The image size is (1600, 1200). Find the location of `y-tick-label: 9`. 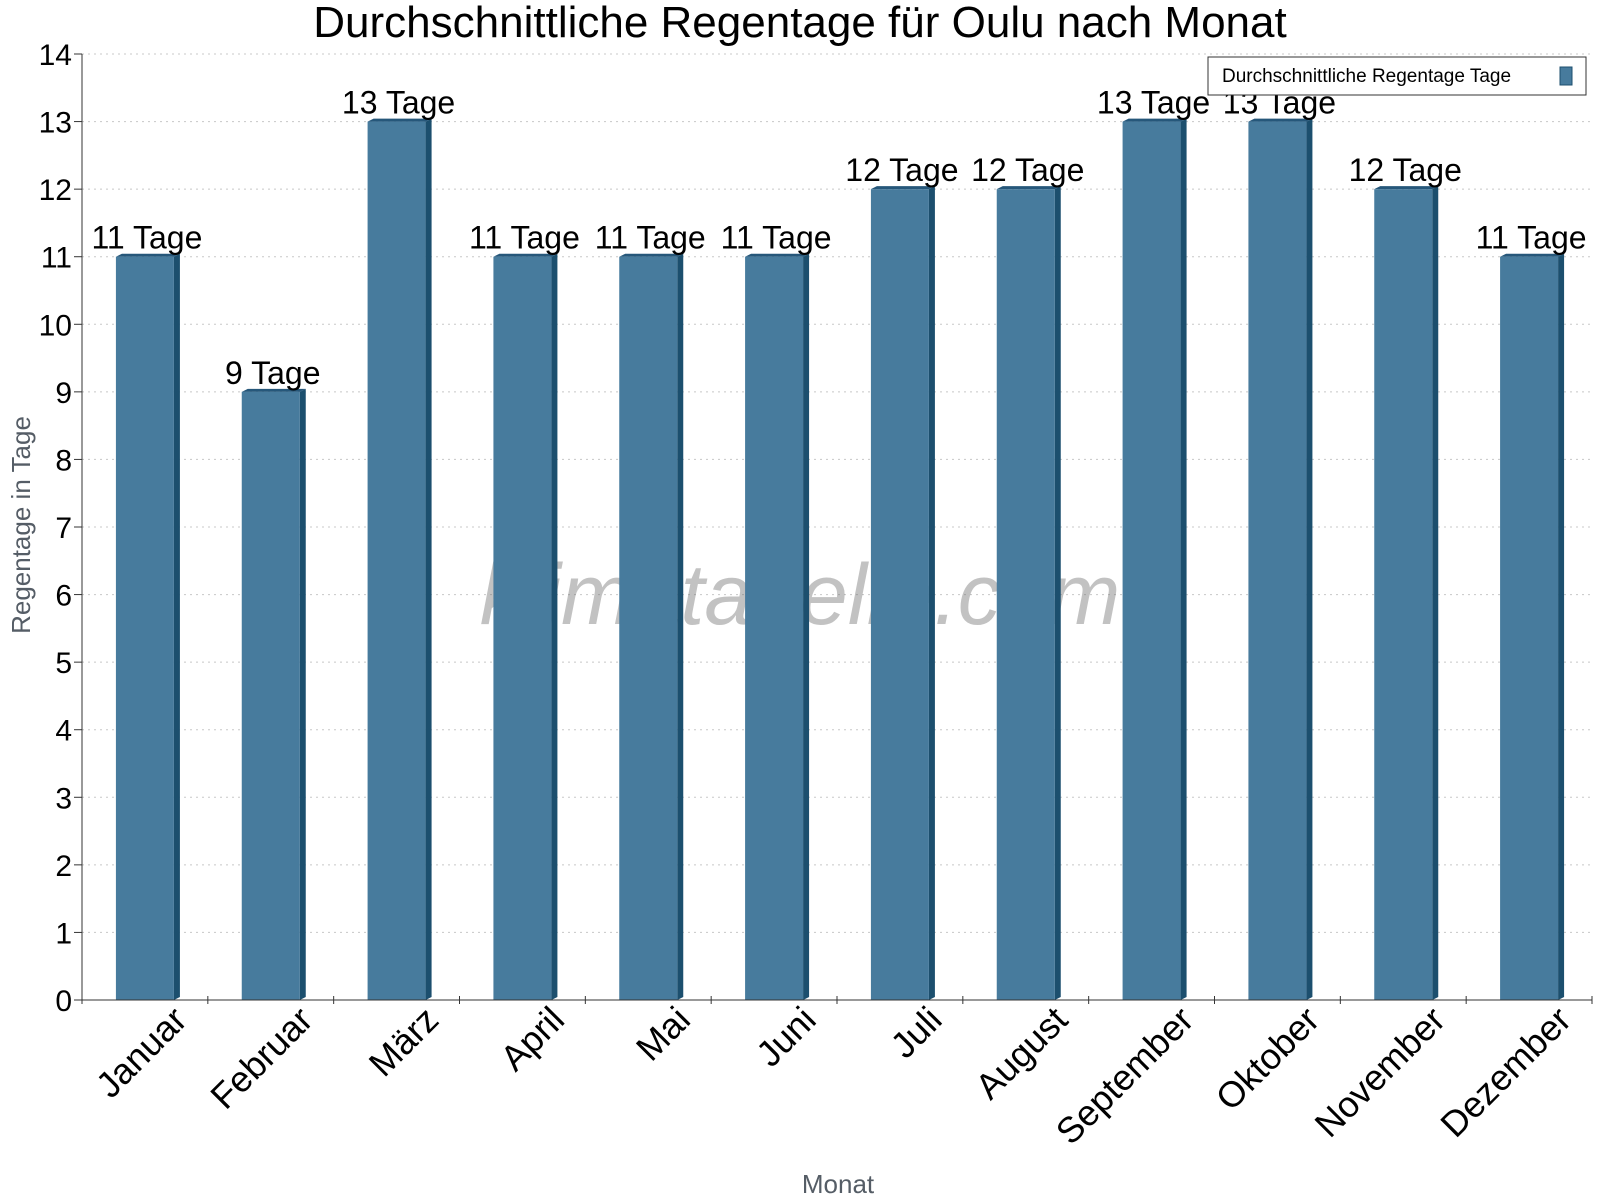

y-tick-label: 9 is located at coordinates (63, 393).